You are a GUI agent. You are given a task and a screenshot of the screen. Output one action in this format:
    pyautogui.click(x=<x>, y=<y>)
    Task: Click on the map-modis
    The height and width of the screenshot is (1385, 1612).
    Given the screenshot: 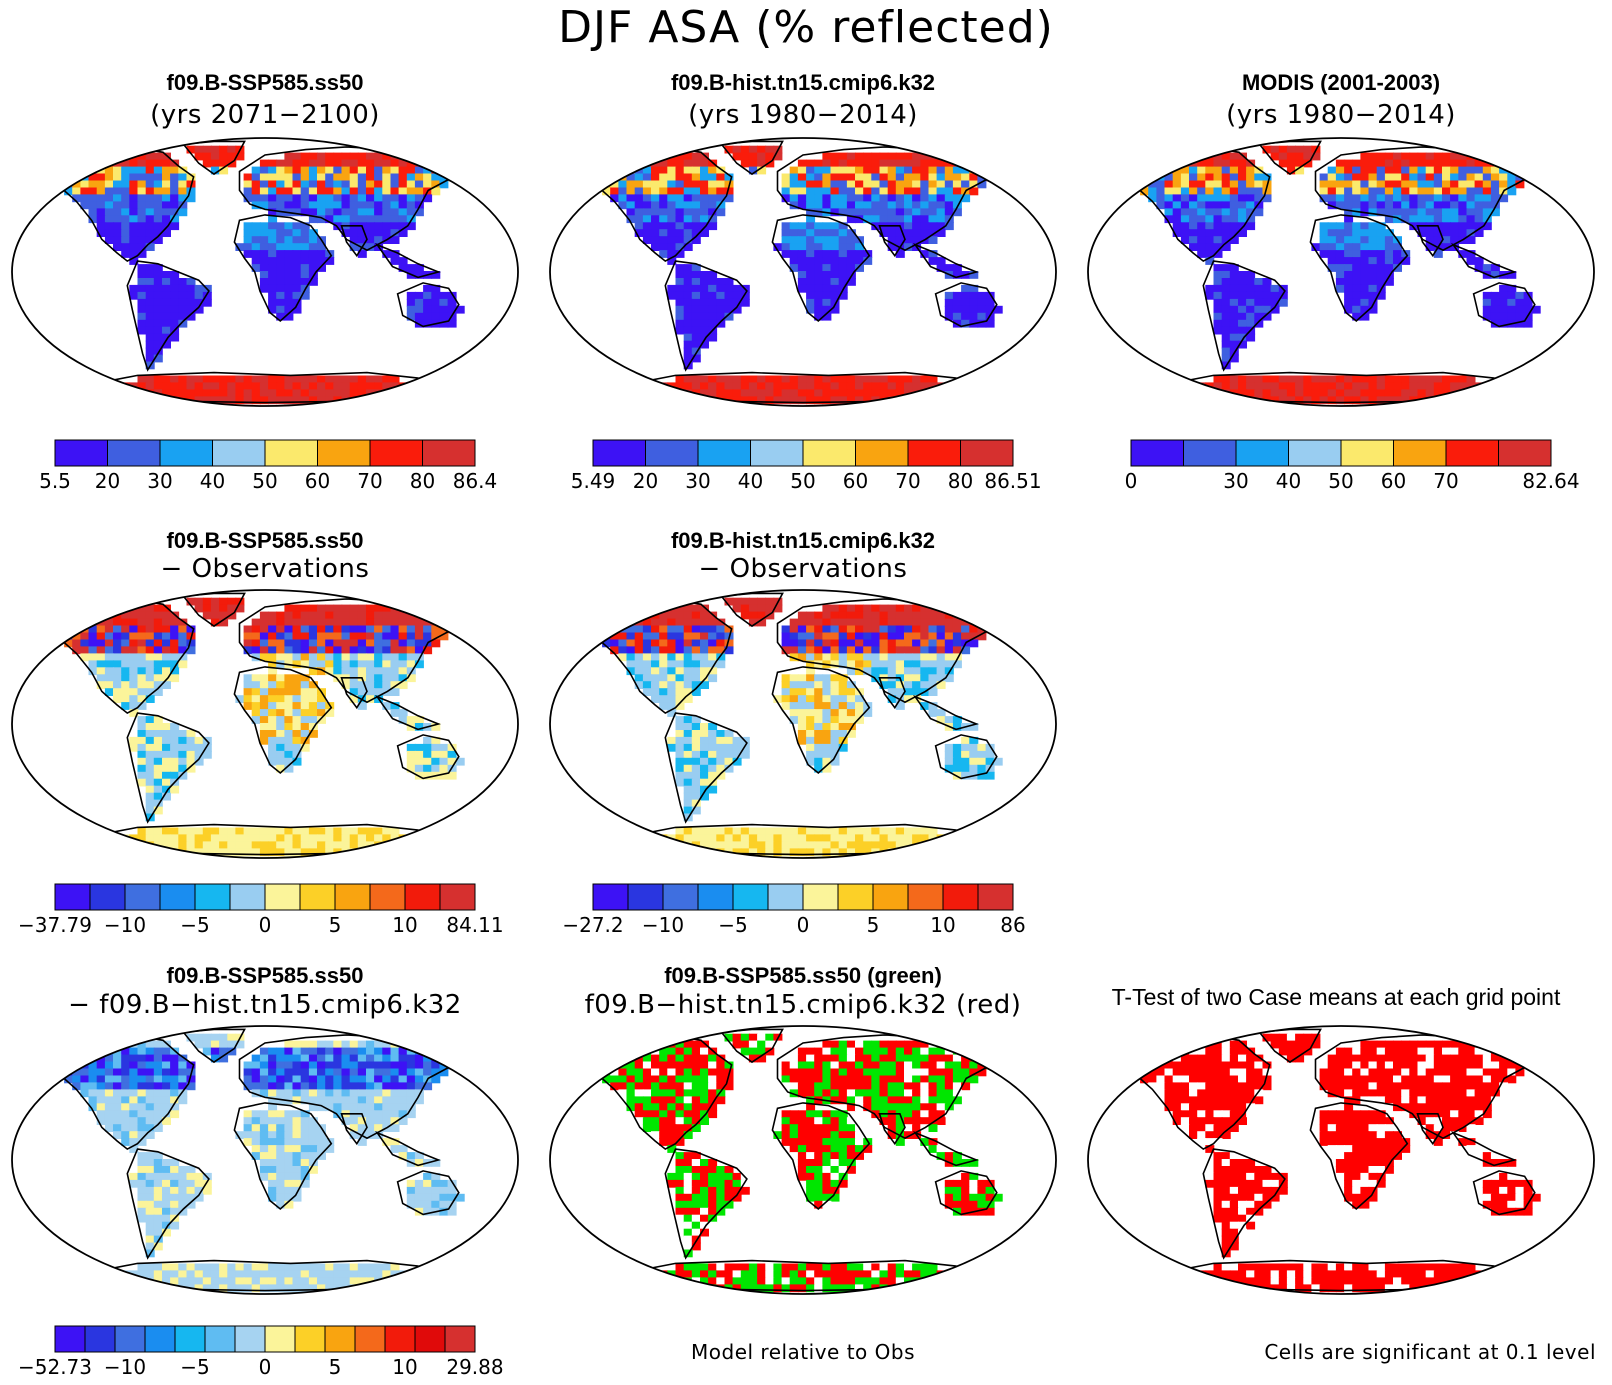 What is the action you would take?
    pyautogui.click(x=1341, y=272)
    